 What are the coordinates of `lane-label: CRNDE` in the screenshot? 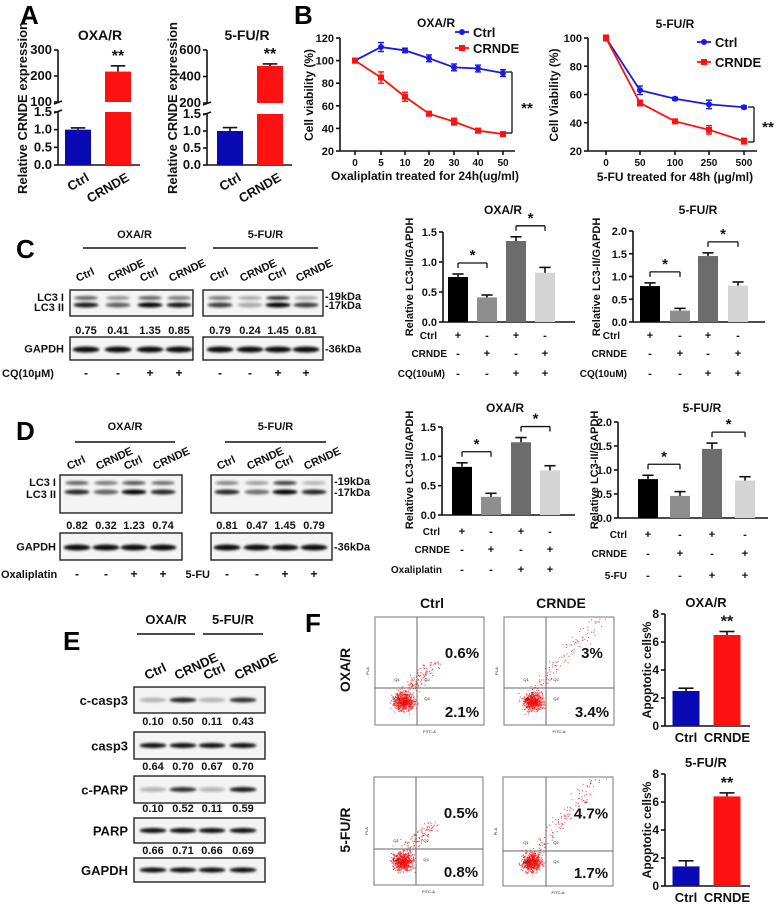 It's located at (322, 458).